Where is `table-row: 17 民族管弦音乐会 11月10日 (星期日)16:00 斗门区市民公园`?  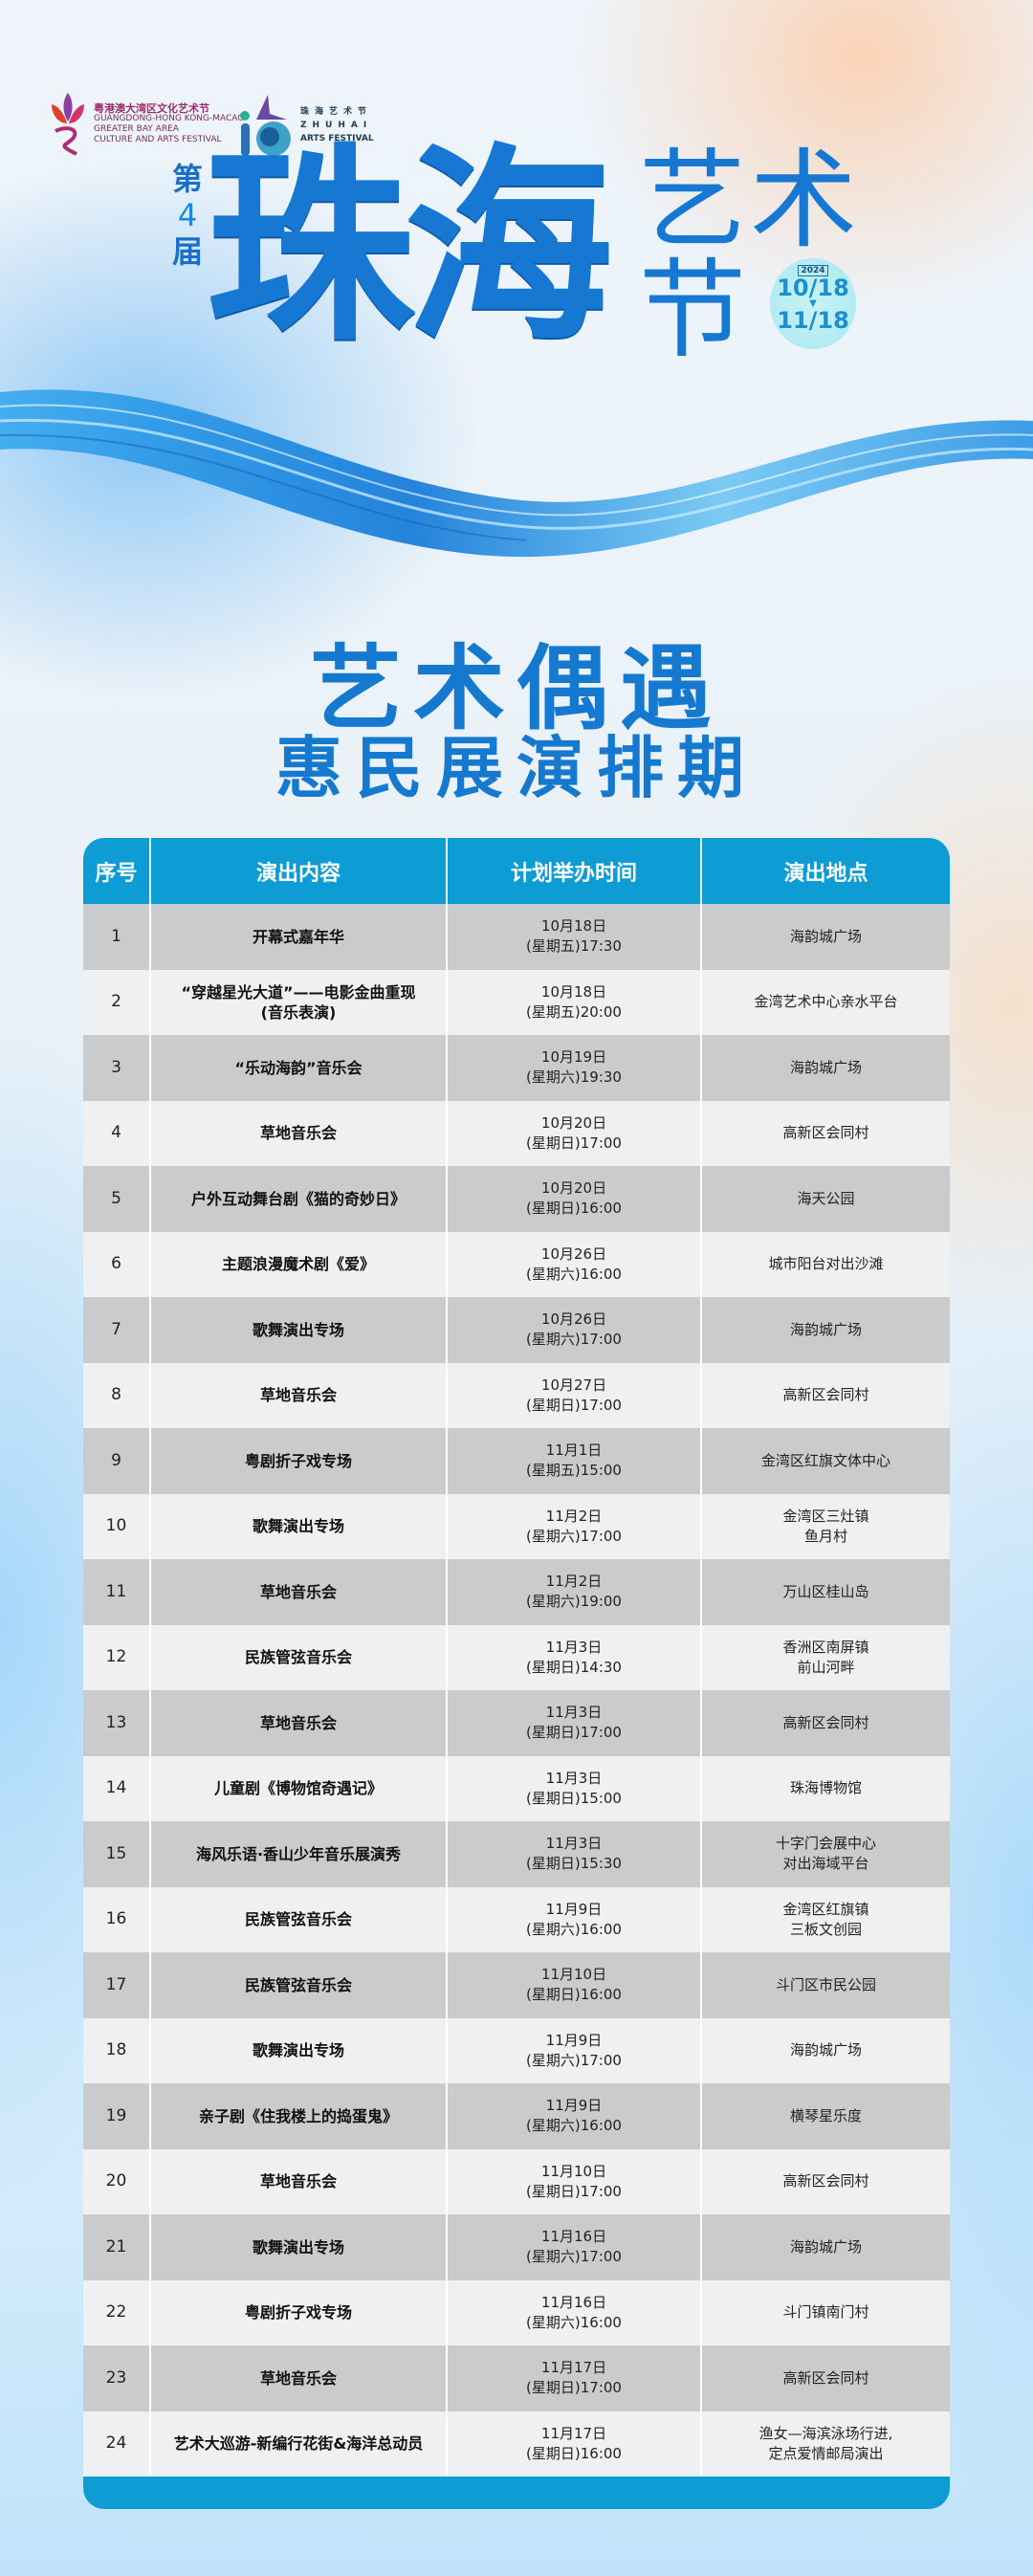 table-row: 17 民族管弦音乐会 11月10日 (星期日)16:00 斗门区市民公园 is located at coordinates (516, 1985).